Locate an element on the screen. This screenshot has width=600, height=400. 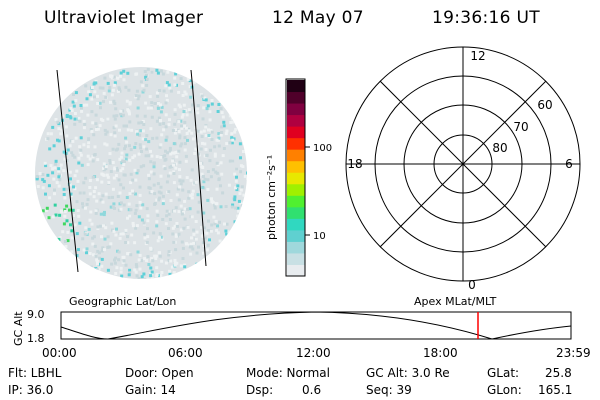
status-ip: IP: 36.0 is located at coordinates (31, 390).